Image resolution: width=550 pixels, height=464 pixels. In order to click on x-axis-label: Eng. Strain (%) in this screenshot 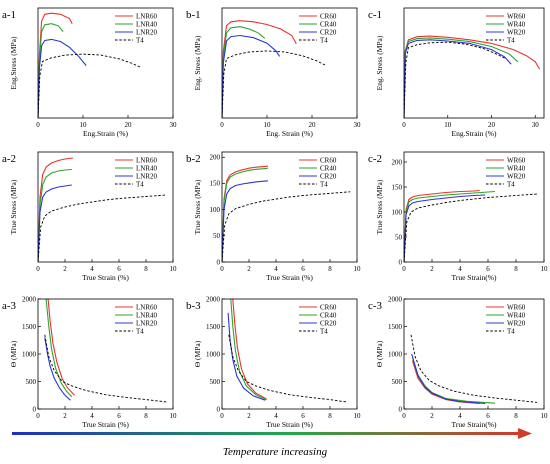, I will do `click(289, 133)`.